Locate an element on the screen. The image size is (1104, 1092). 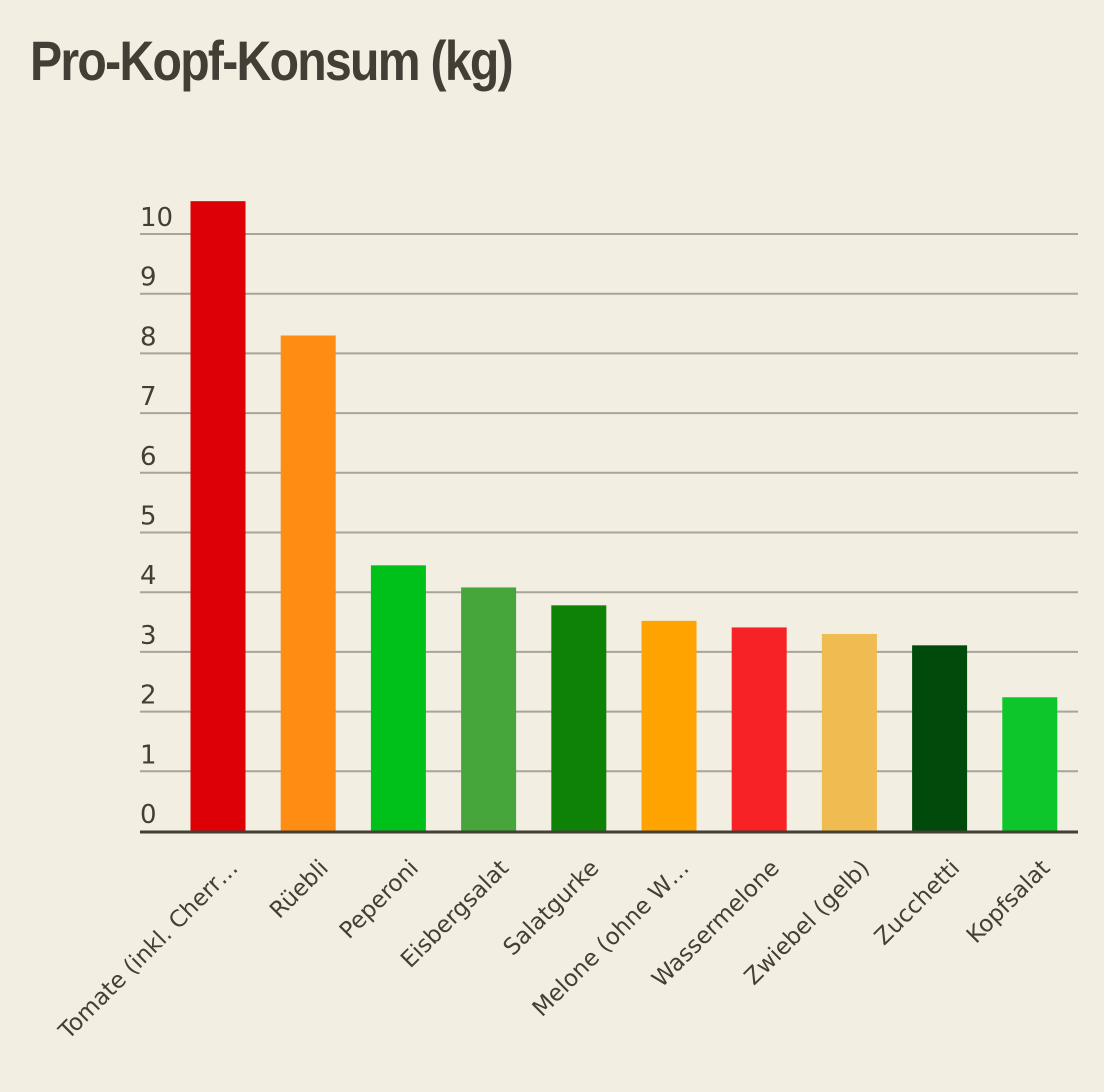
y-tick-label: 7 is located at coordinates (148, 397).